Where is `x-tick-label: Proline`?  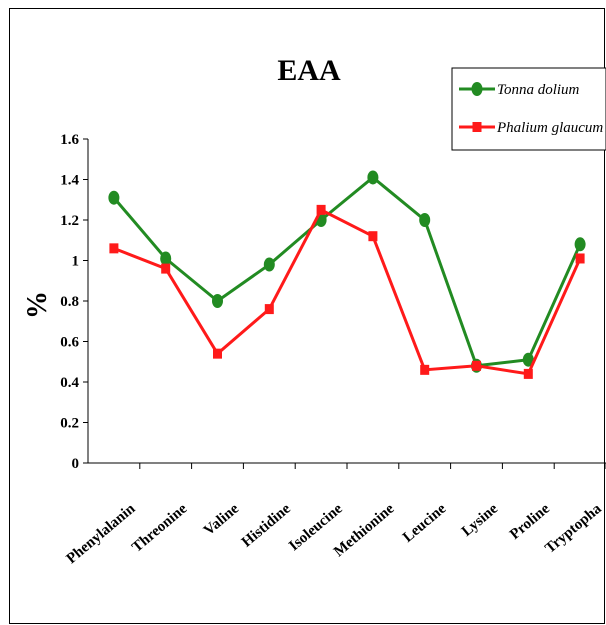 x-tick-label: Proline is located at coordinates (530, 522).